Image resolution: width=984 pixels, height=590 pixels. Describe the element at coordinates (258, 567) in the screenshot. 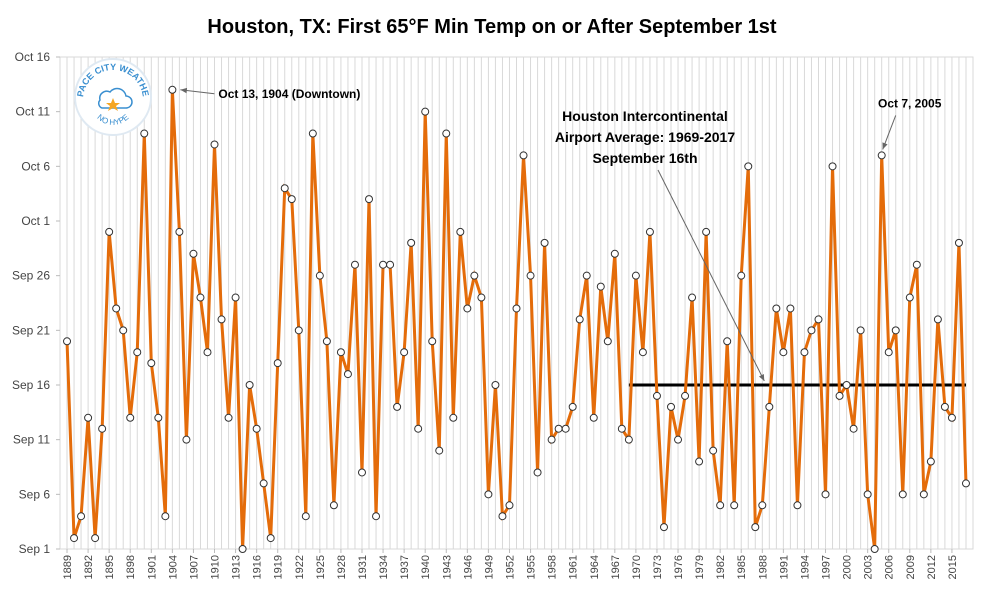

I see `x-tick-label: 1916` at that location.